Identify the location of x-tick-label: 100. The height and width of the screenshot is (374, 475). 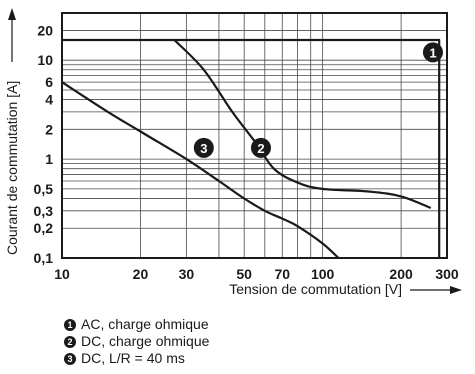
(323, 274).